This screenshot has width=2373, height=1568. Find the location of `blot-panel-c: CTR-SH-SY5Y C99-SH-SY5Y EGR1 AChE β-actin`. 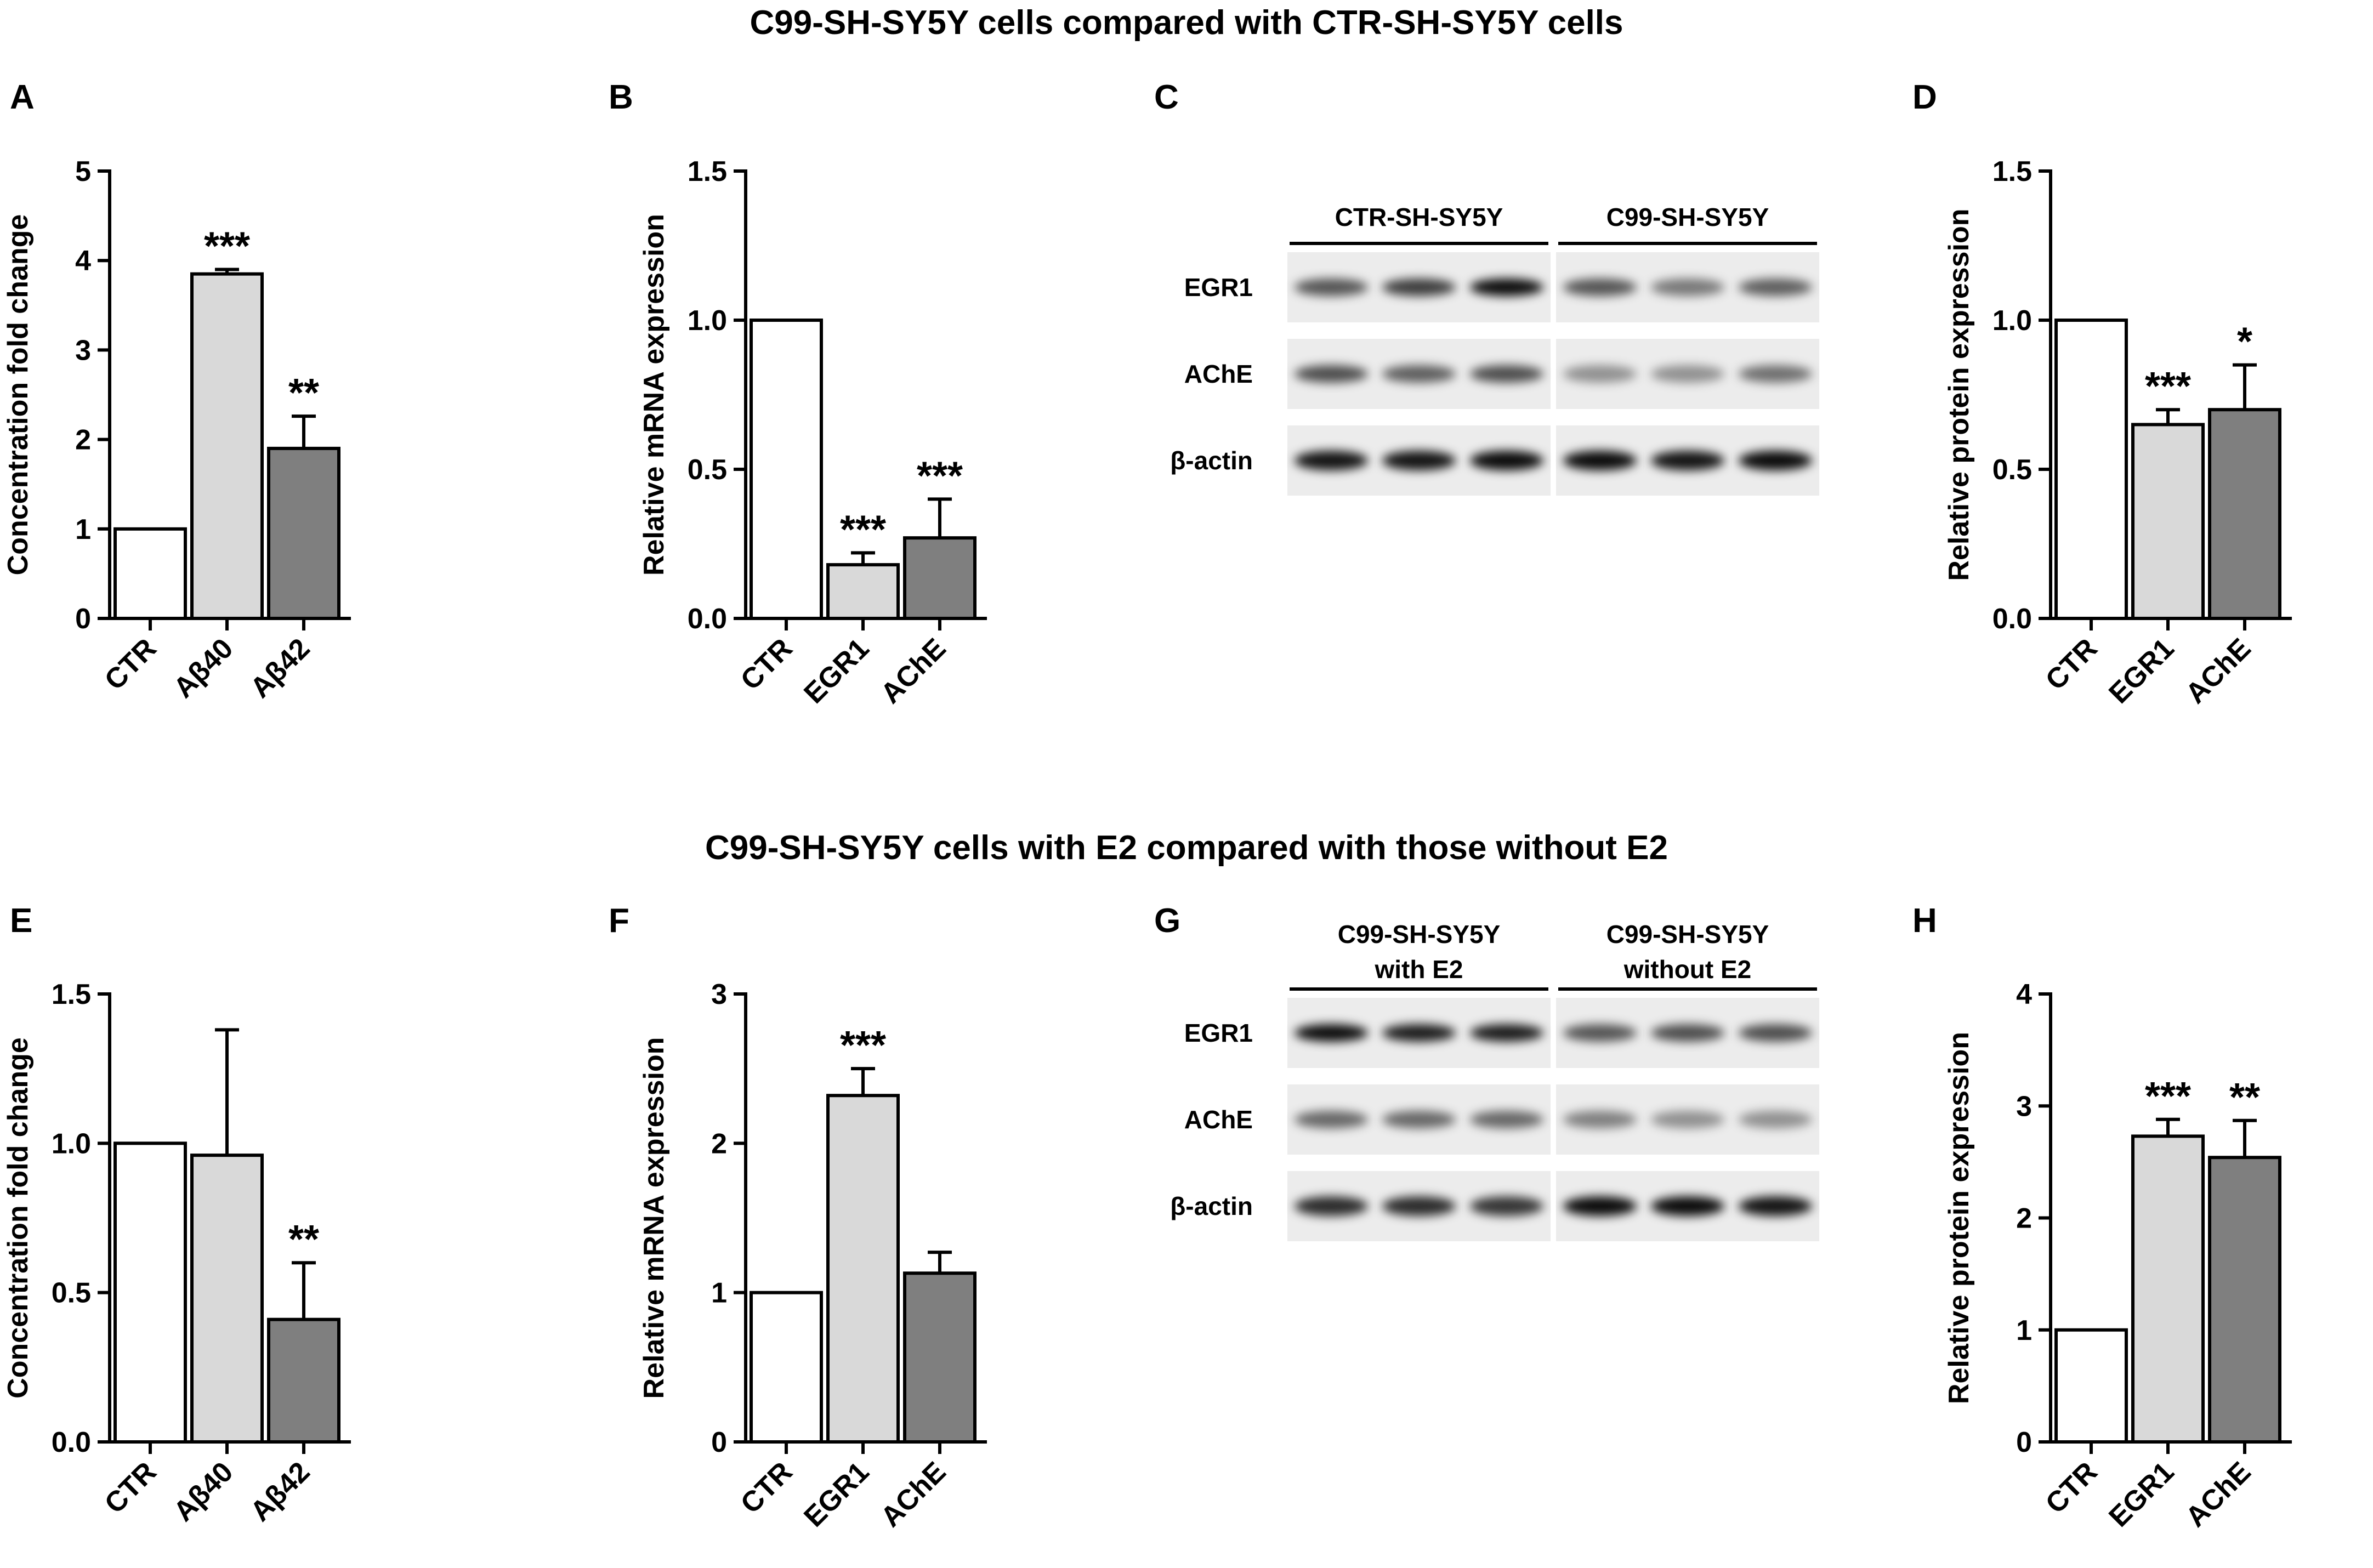

blot-panel-c: CTR-SH-SY5Y C99-SH-SY5Y EGR1 AChE β-actin is located at coordinates (1495, 349).